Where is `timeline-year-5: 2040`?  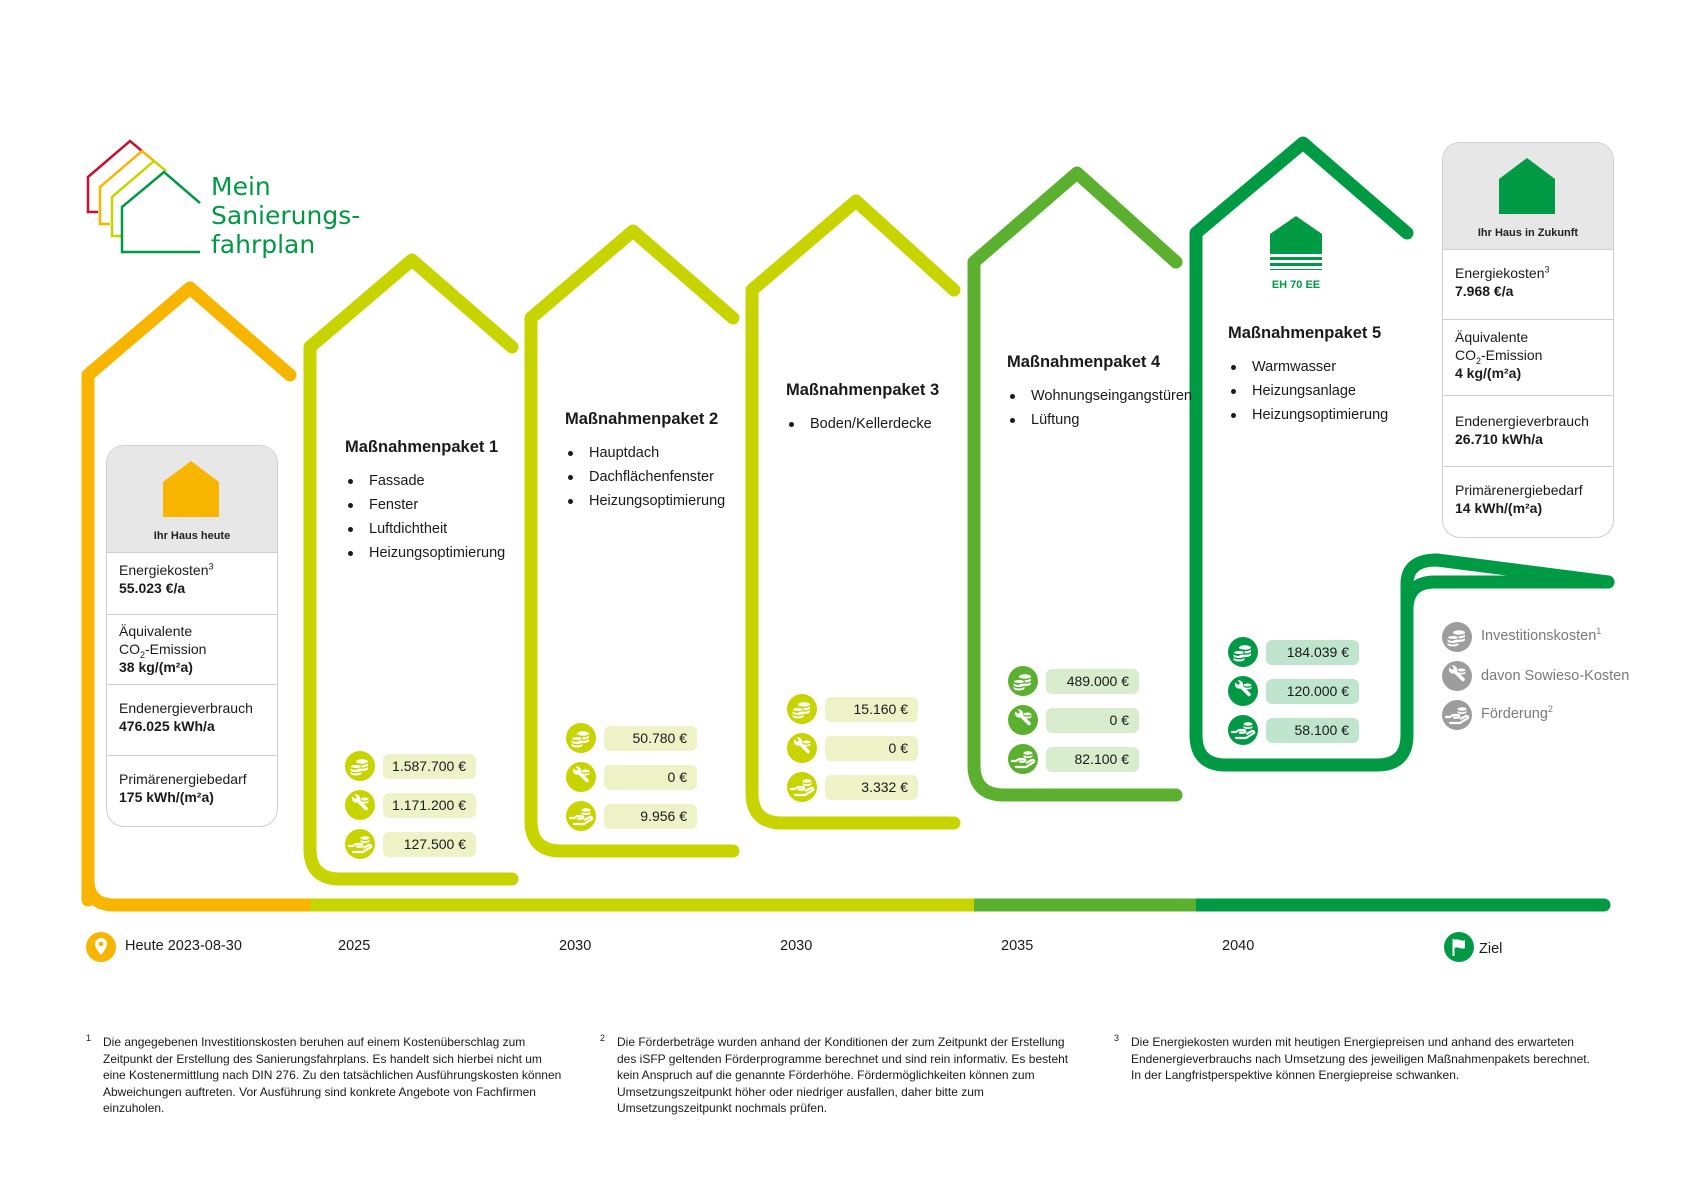
timeline-year-5: 2040 is located at coordinates (1238, 946).